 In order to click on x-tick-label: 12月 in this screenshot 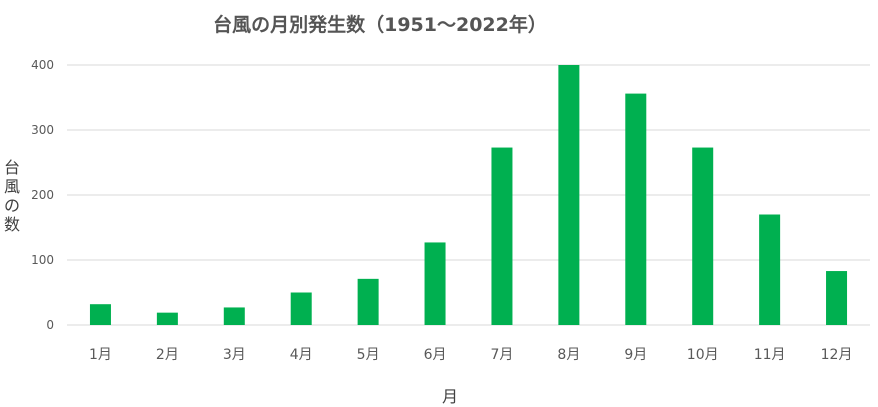, I will do `click(837, 355)`.